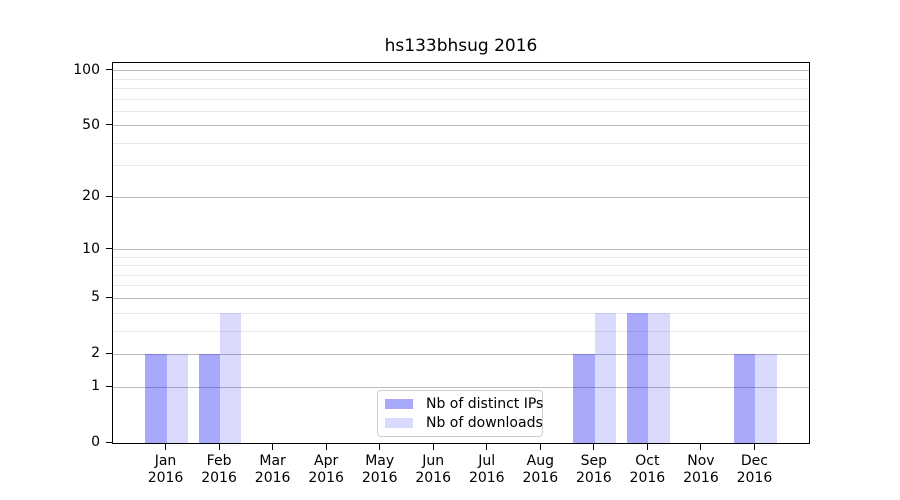 This screenshot has width=900, height=500. Describe the element at coordinates (272, 461) in the screenshot. I see `x-tick-month: Mar` at that location.